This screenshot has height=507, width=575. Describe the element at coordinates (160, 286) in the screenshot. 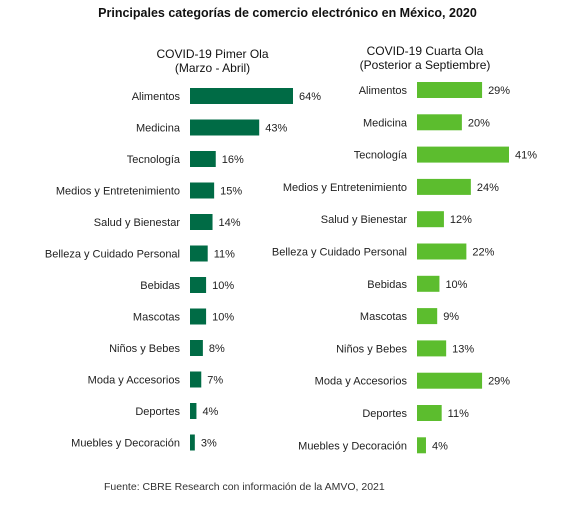

I see `left-category-label: Bebidas` at that location.